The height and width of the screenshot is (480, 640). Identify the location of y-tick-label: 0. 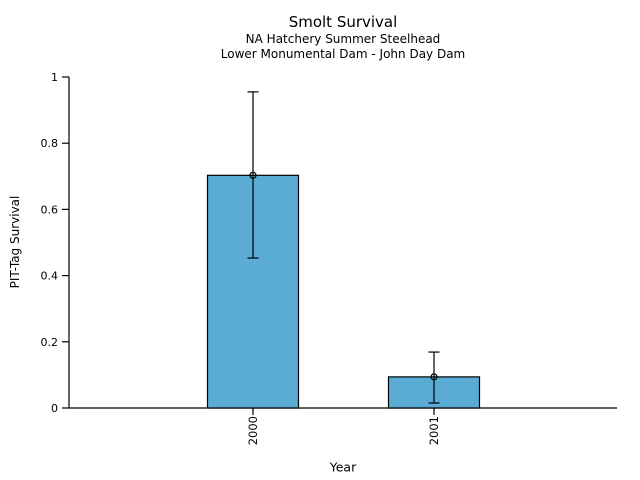
(54, 408).